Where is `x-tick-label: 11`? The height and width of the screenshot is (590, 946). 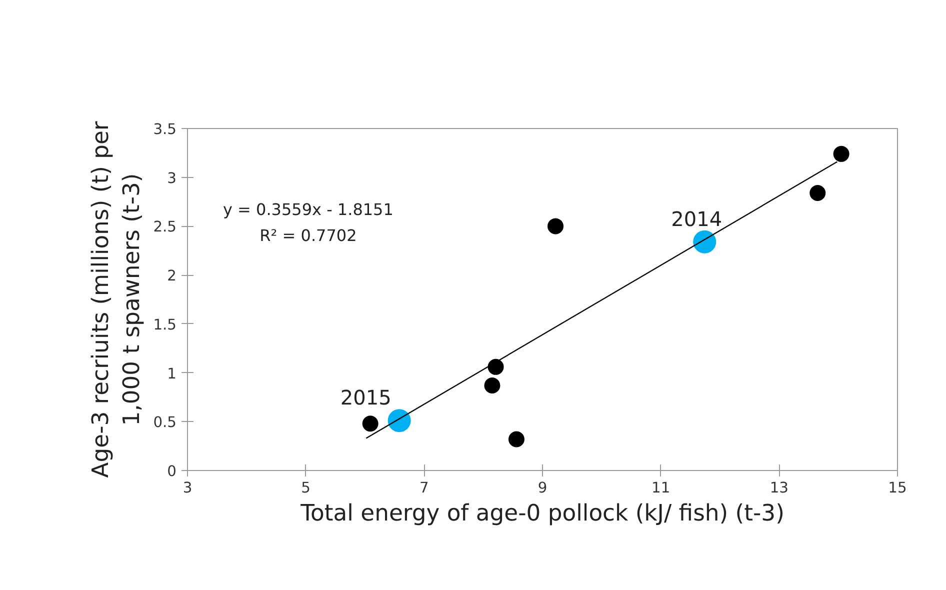 x-tick-label: 11 is located at coordinates (661, 488).